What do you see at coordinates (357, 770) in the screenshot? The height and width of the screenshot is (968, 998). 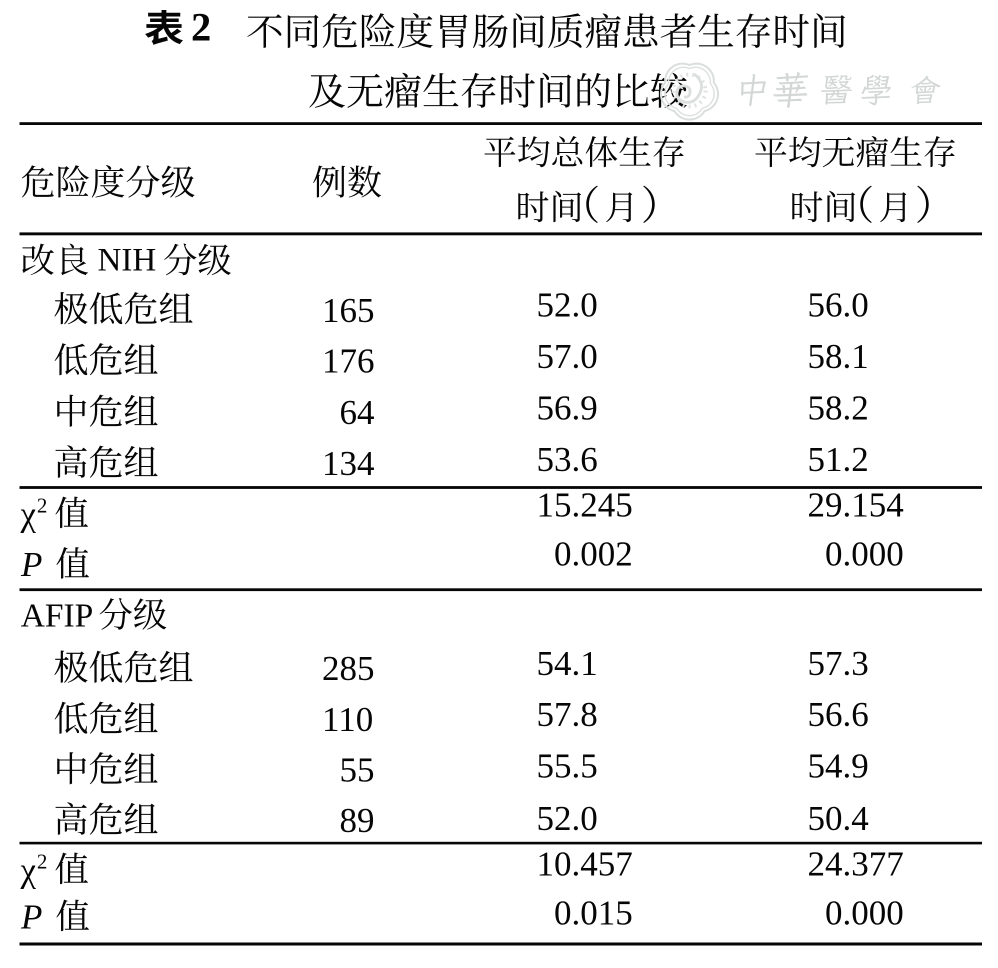 I see `svg-text: 55` at bounding box center [357, 770].